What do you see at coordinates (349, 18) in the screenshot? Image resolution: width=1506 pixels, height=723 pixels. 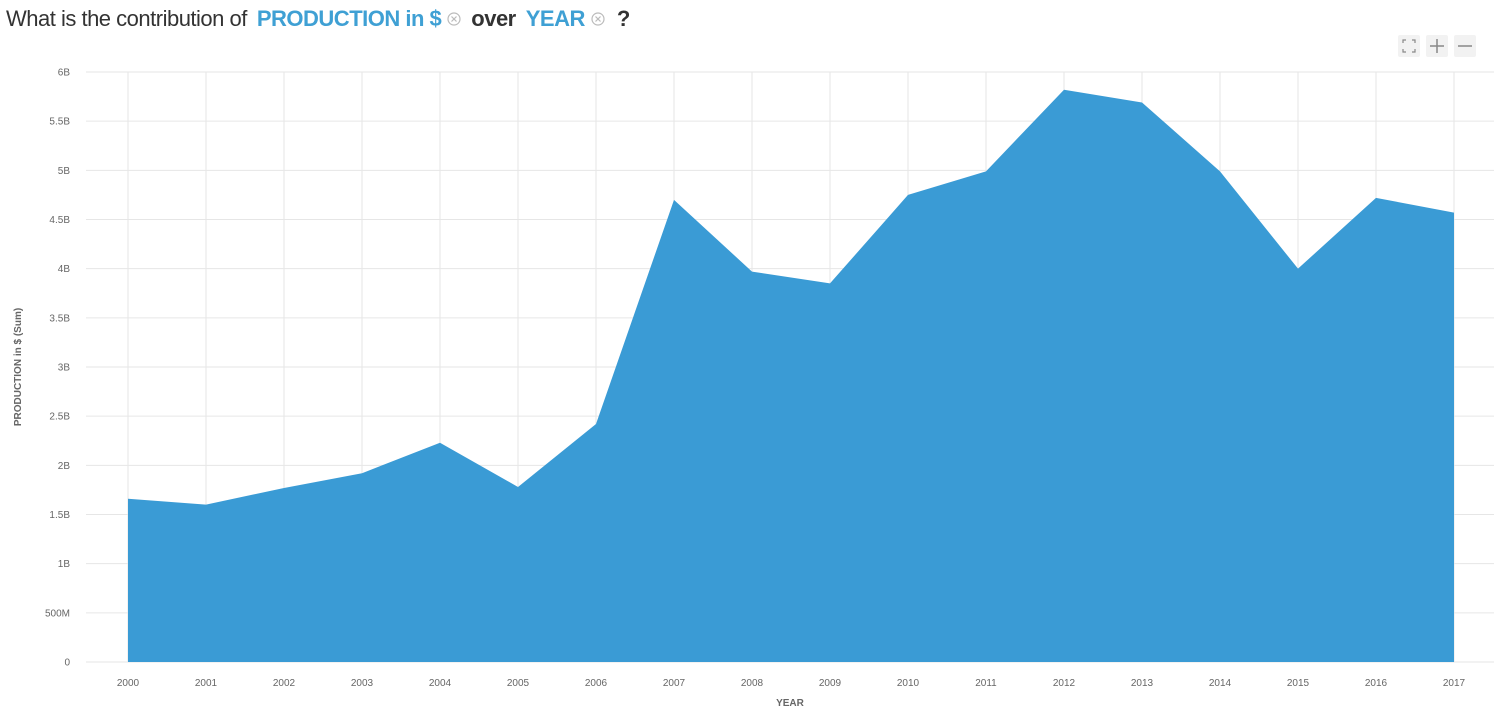 I see `measure-token: PRODUCTION in $` at bounding box center [349, 18].